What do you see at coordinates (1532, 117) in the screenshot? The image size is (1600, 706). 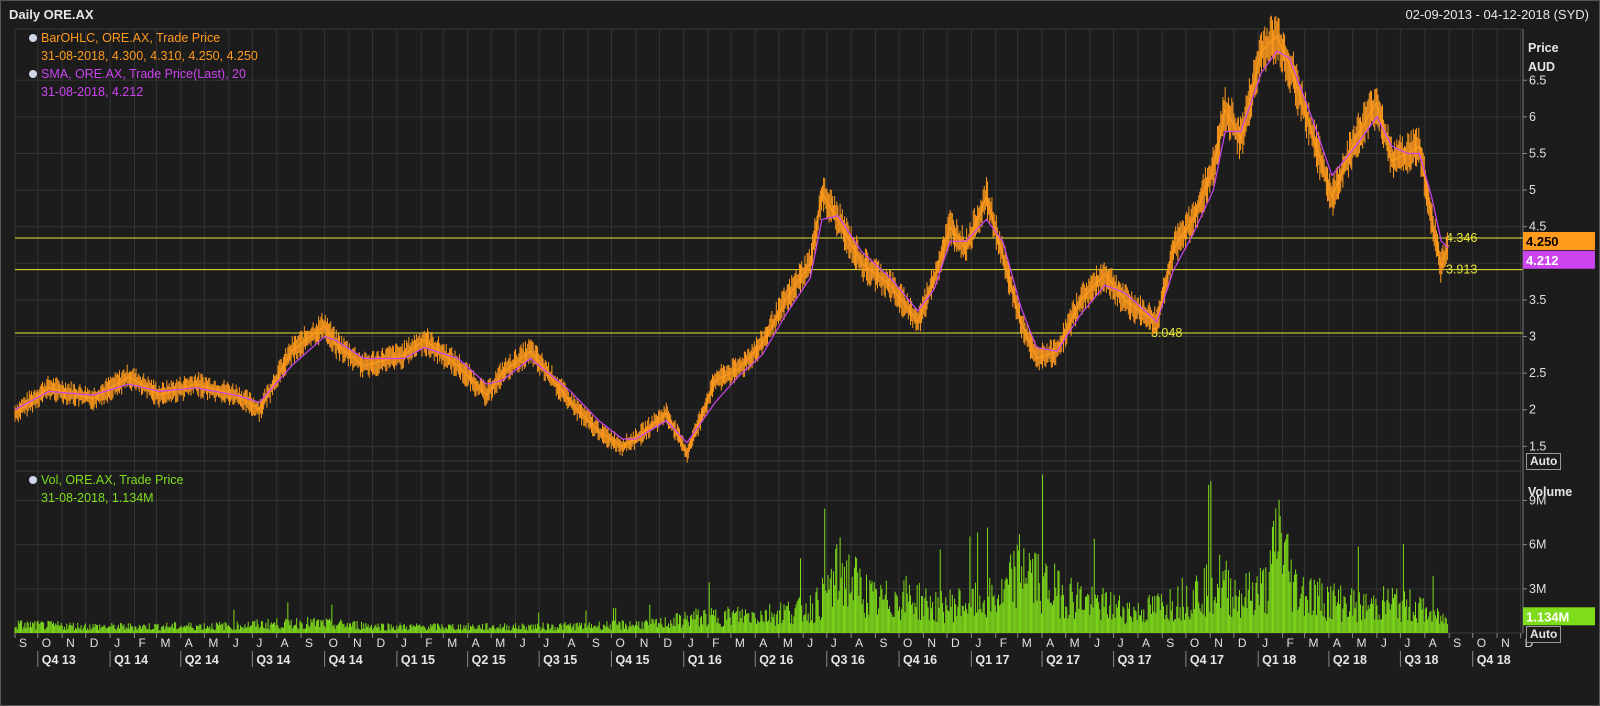 I see `price-tick-label: 6` at bounding box center [1532, 117].